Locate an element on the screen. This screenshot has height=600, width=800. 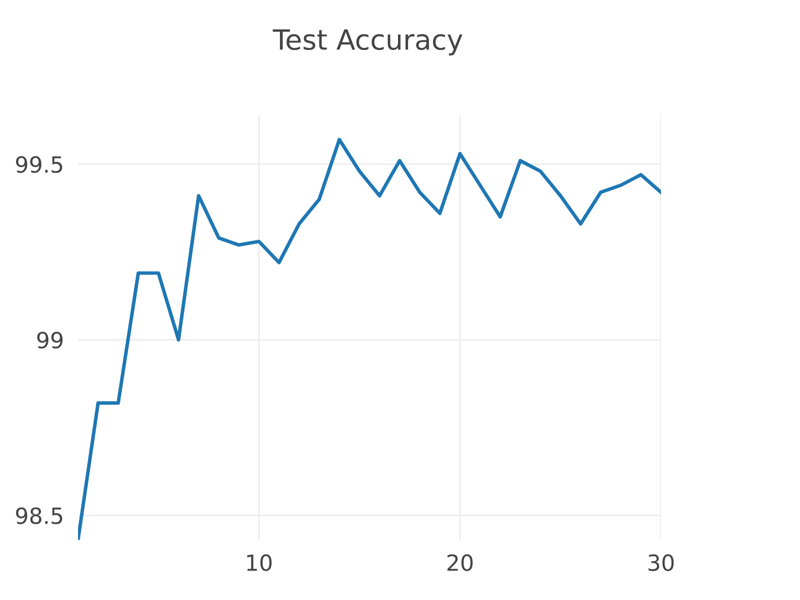
y-tick-label: 98.5 is located at coordinates (39, 515).